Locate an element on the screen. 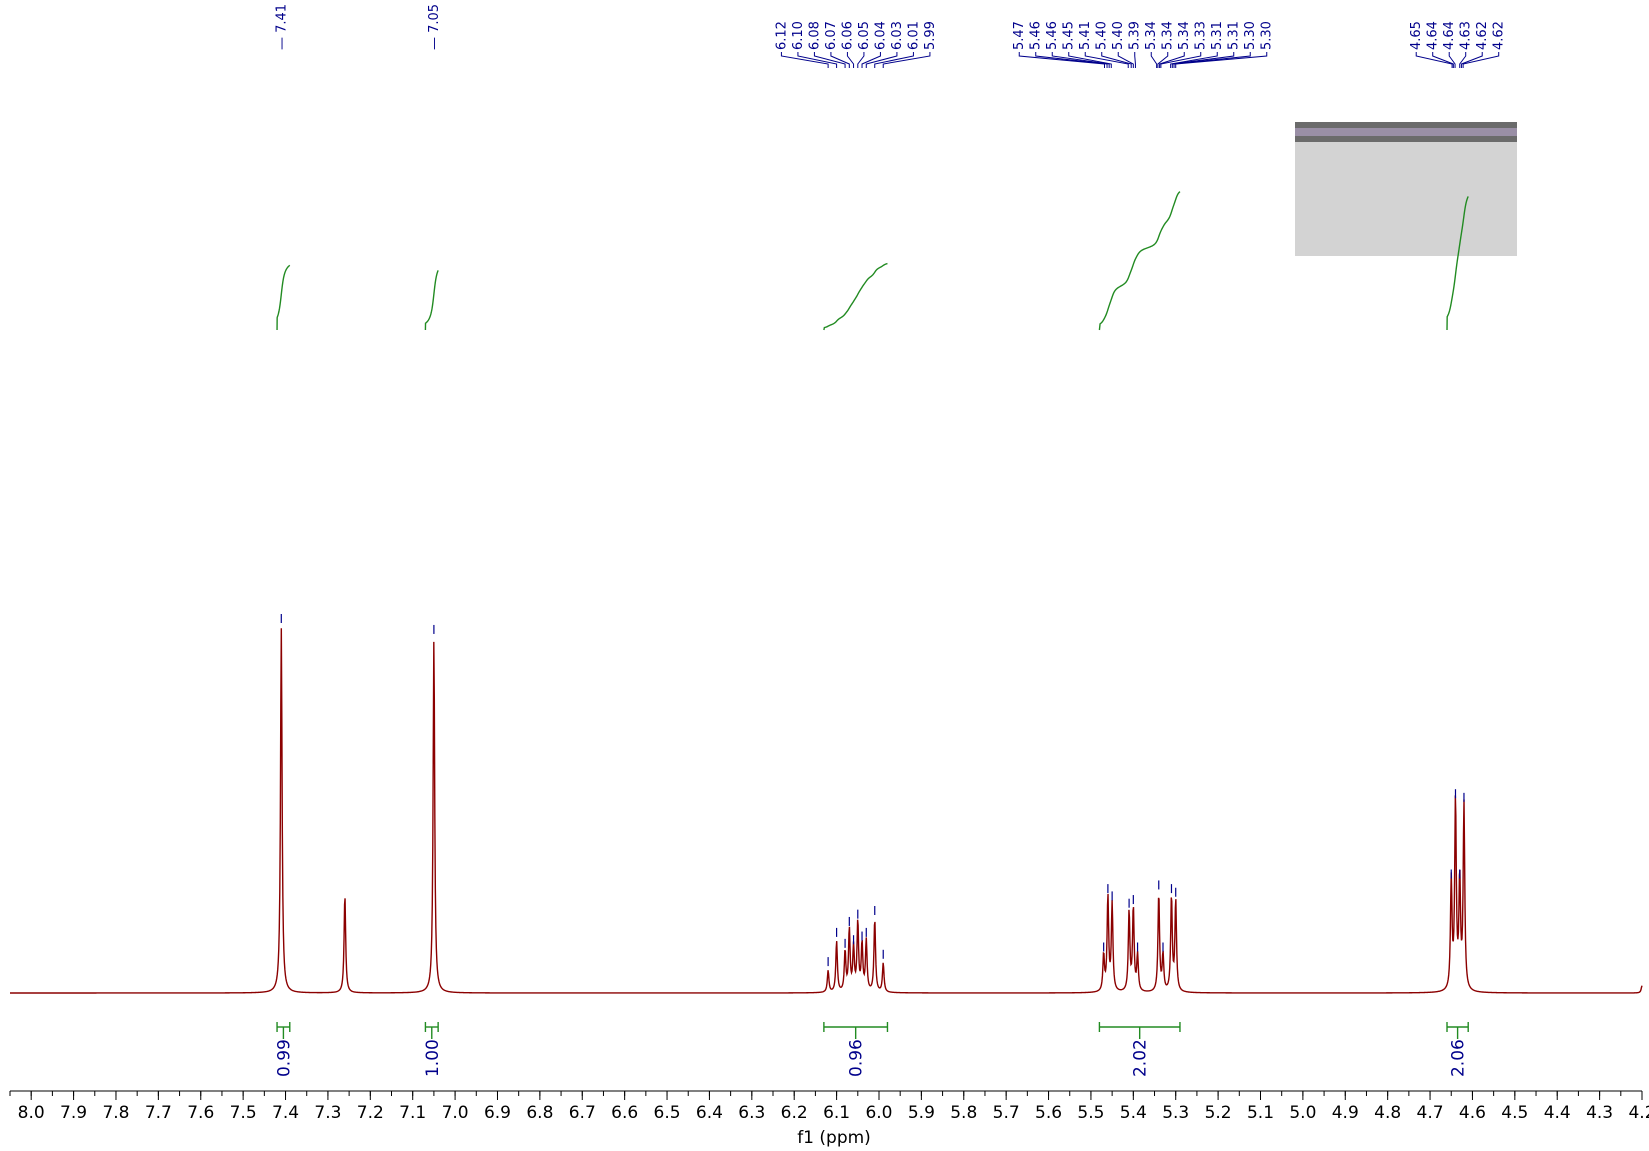  peak-label: 6.06 is located at coordinates (847, 35).